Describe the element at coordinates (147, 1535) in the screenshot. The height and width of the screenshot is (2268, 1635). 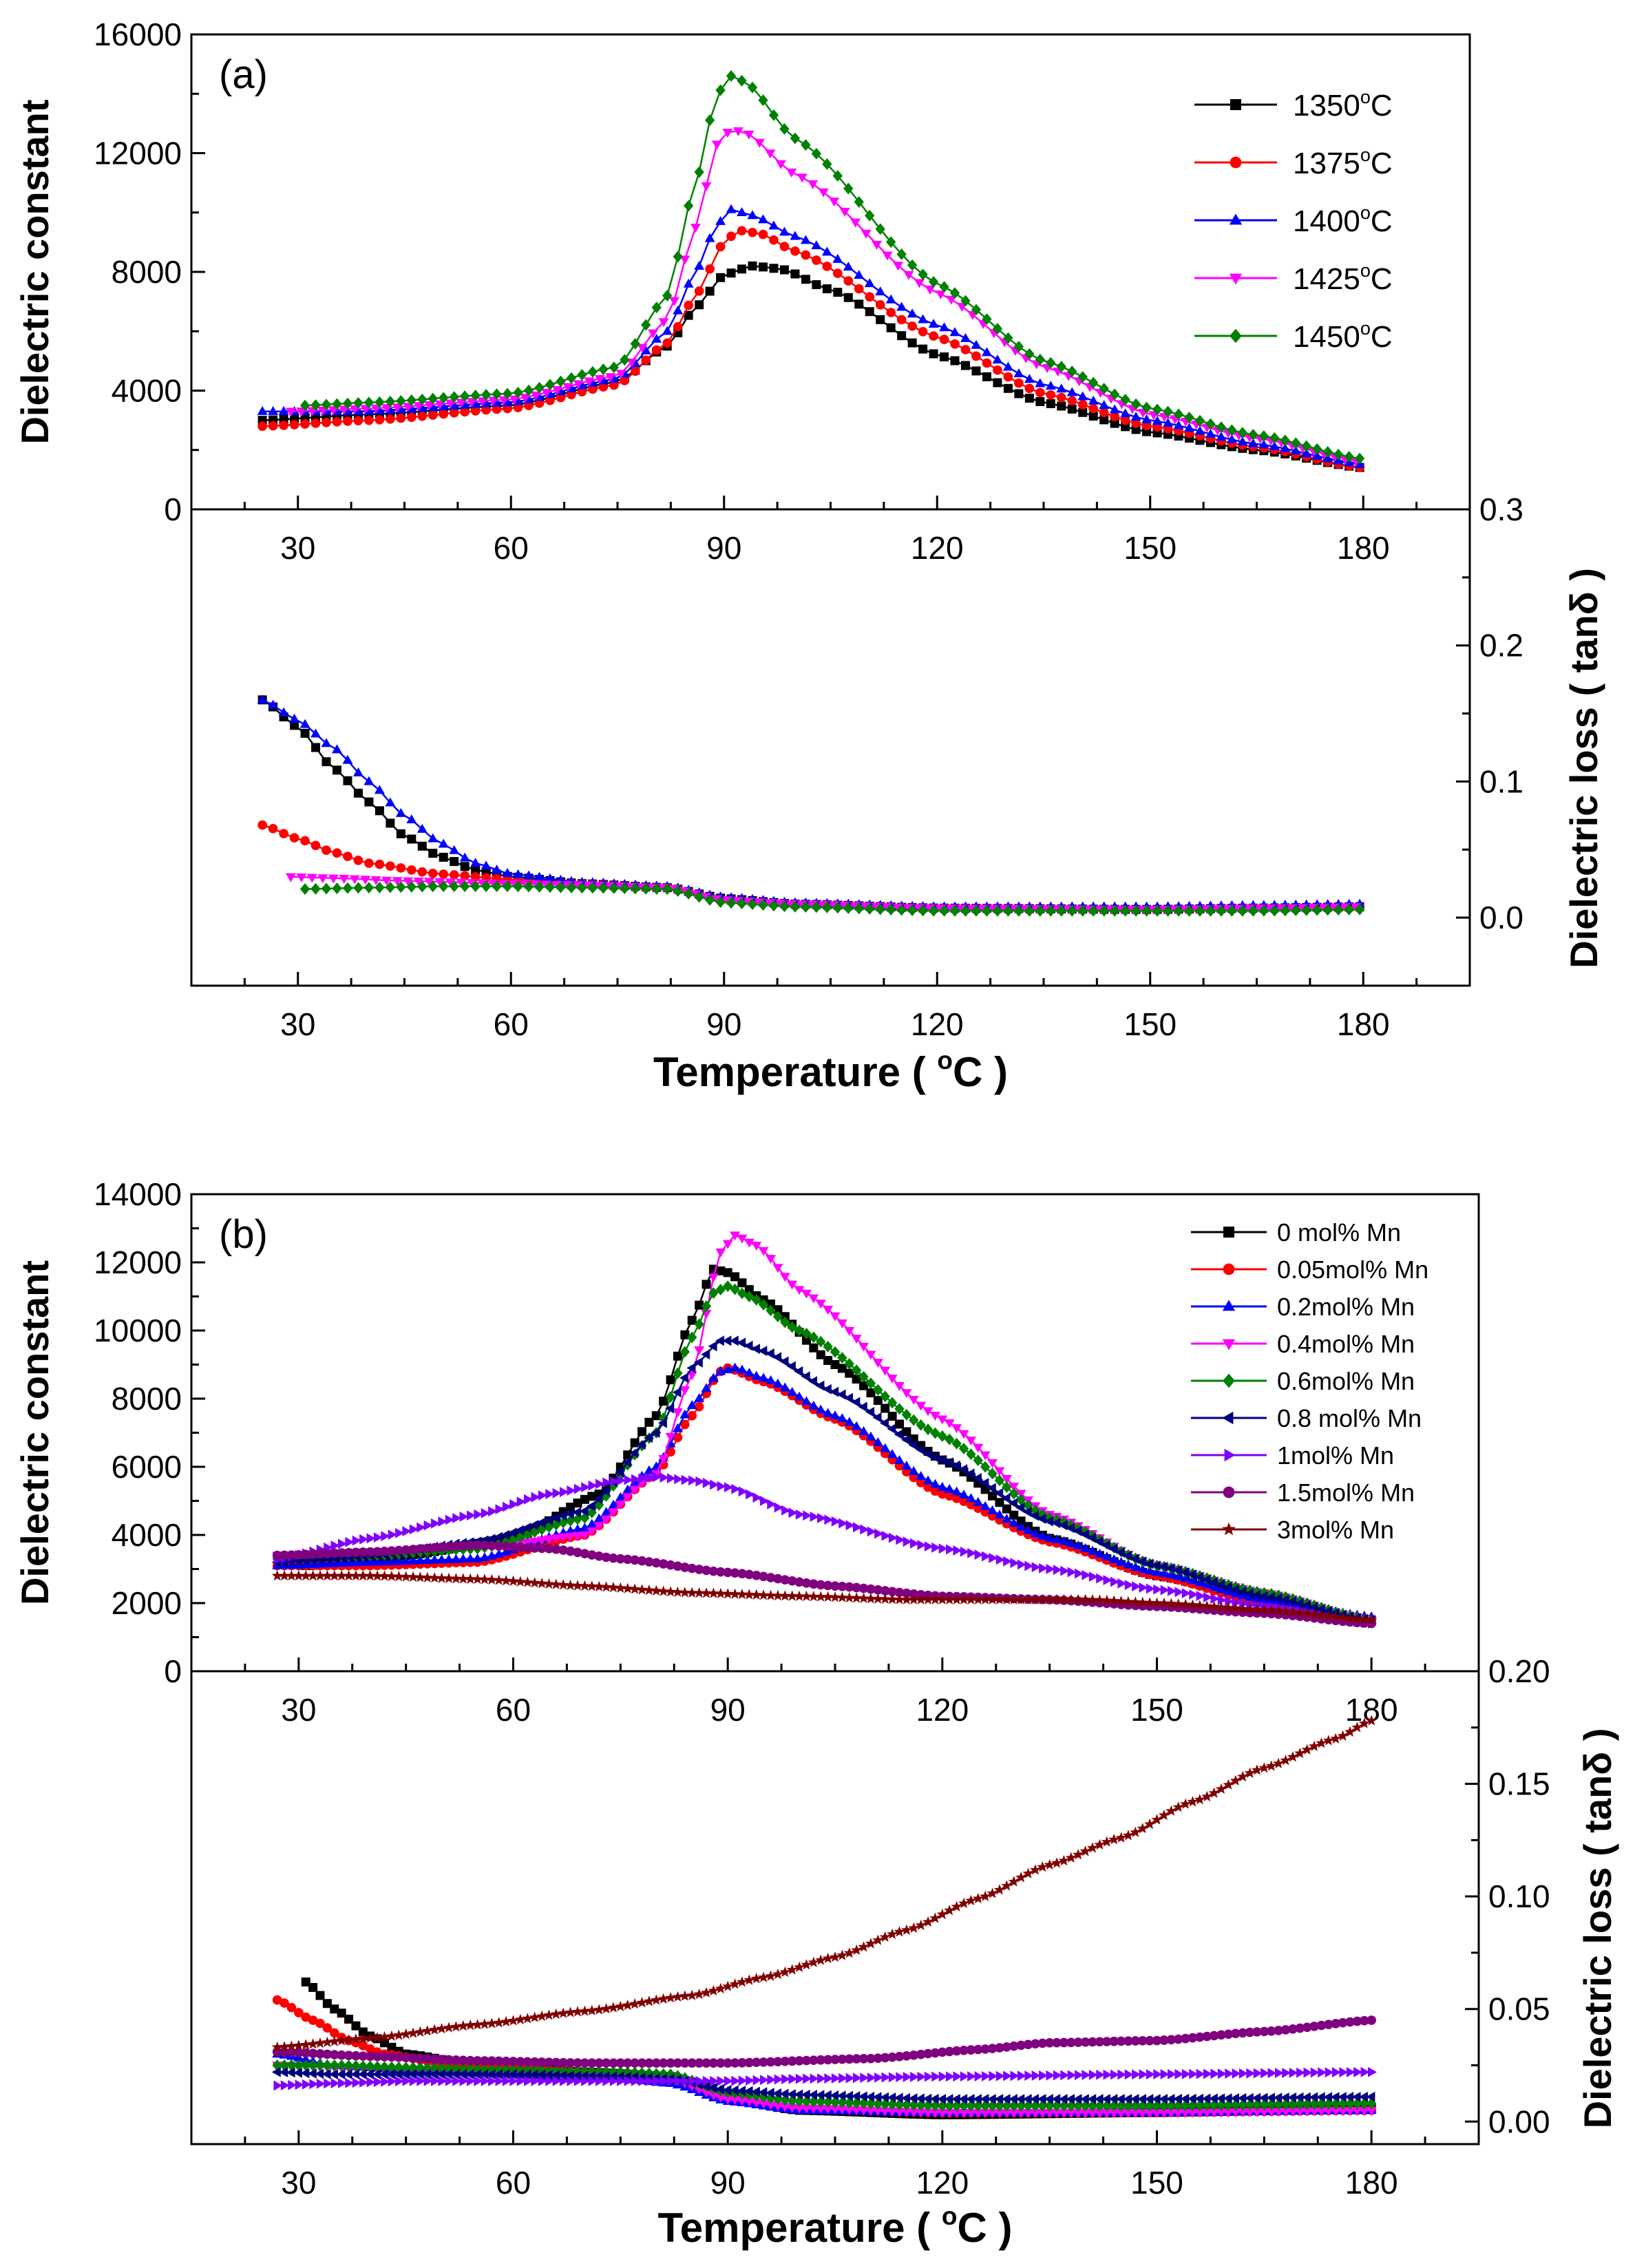
I see `upper-y-tick-label: 4000` at that location.